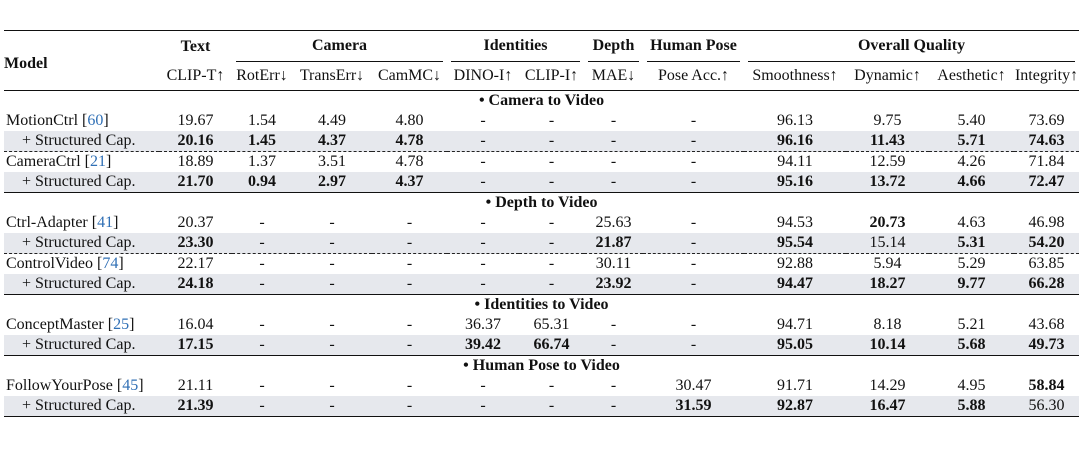 This screenshot has height=450, width=1080. I want to click on citation-link: 21, so click(97, 161).